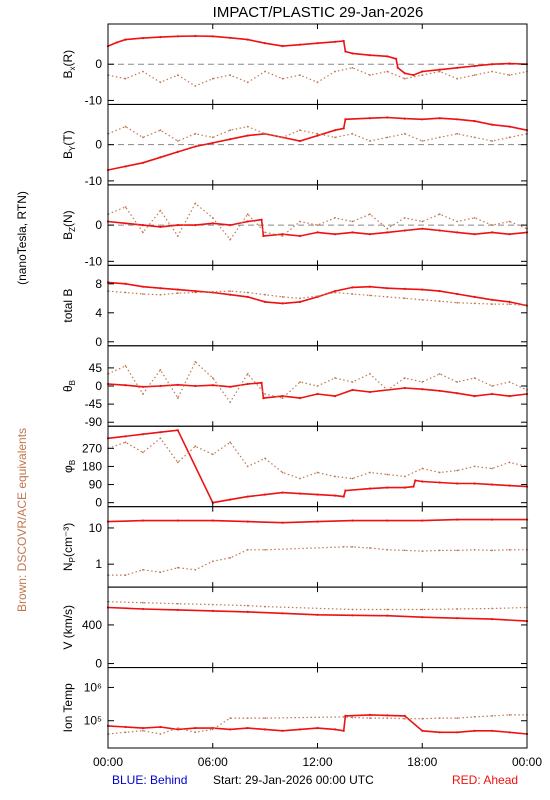 The height and width of the screenshot is (800, 550). I want to click on panel-bz: 0 -10 BZ(N), so click(295, 226).